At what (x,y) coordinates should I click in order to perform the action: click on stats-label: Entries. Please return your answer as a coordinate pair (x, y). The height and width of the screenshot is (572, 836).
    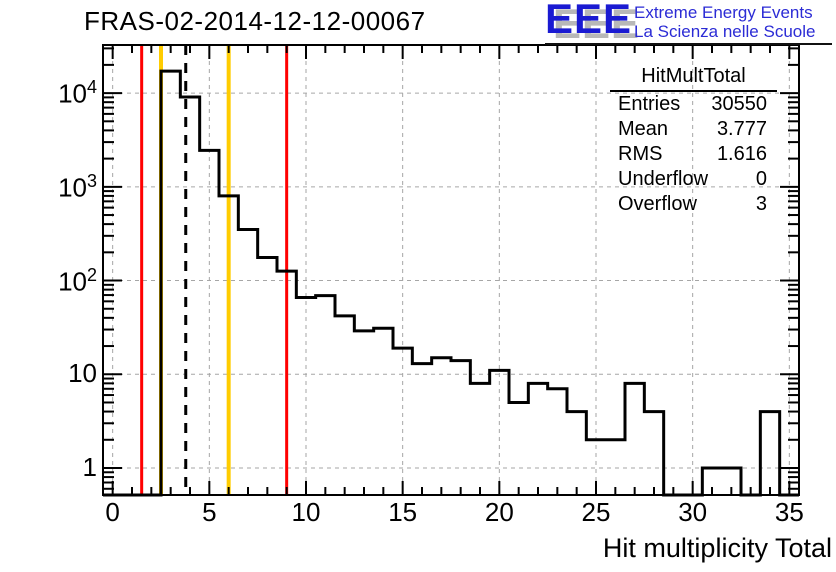
    Looking at the image, I should click on (649, 104).